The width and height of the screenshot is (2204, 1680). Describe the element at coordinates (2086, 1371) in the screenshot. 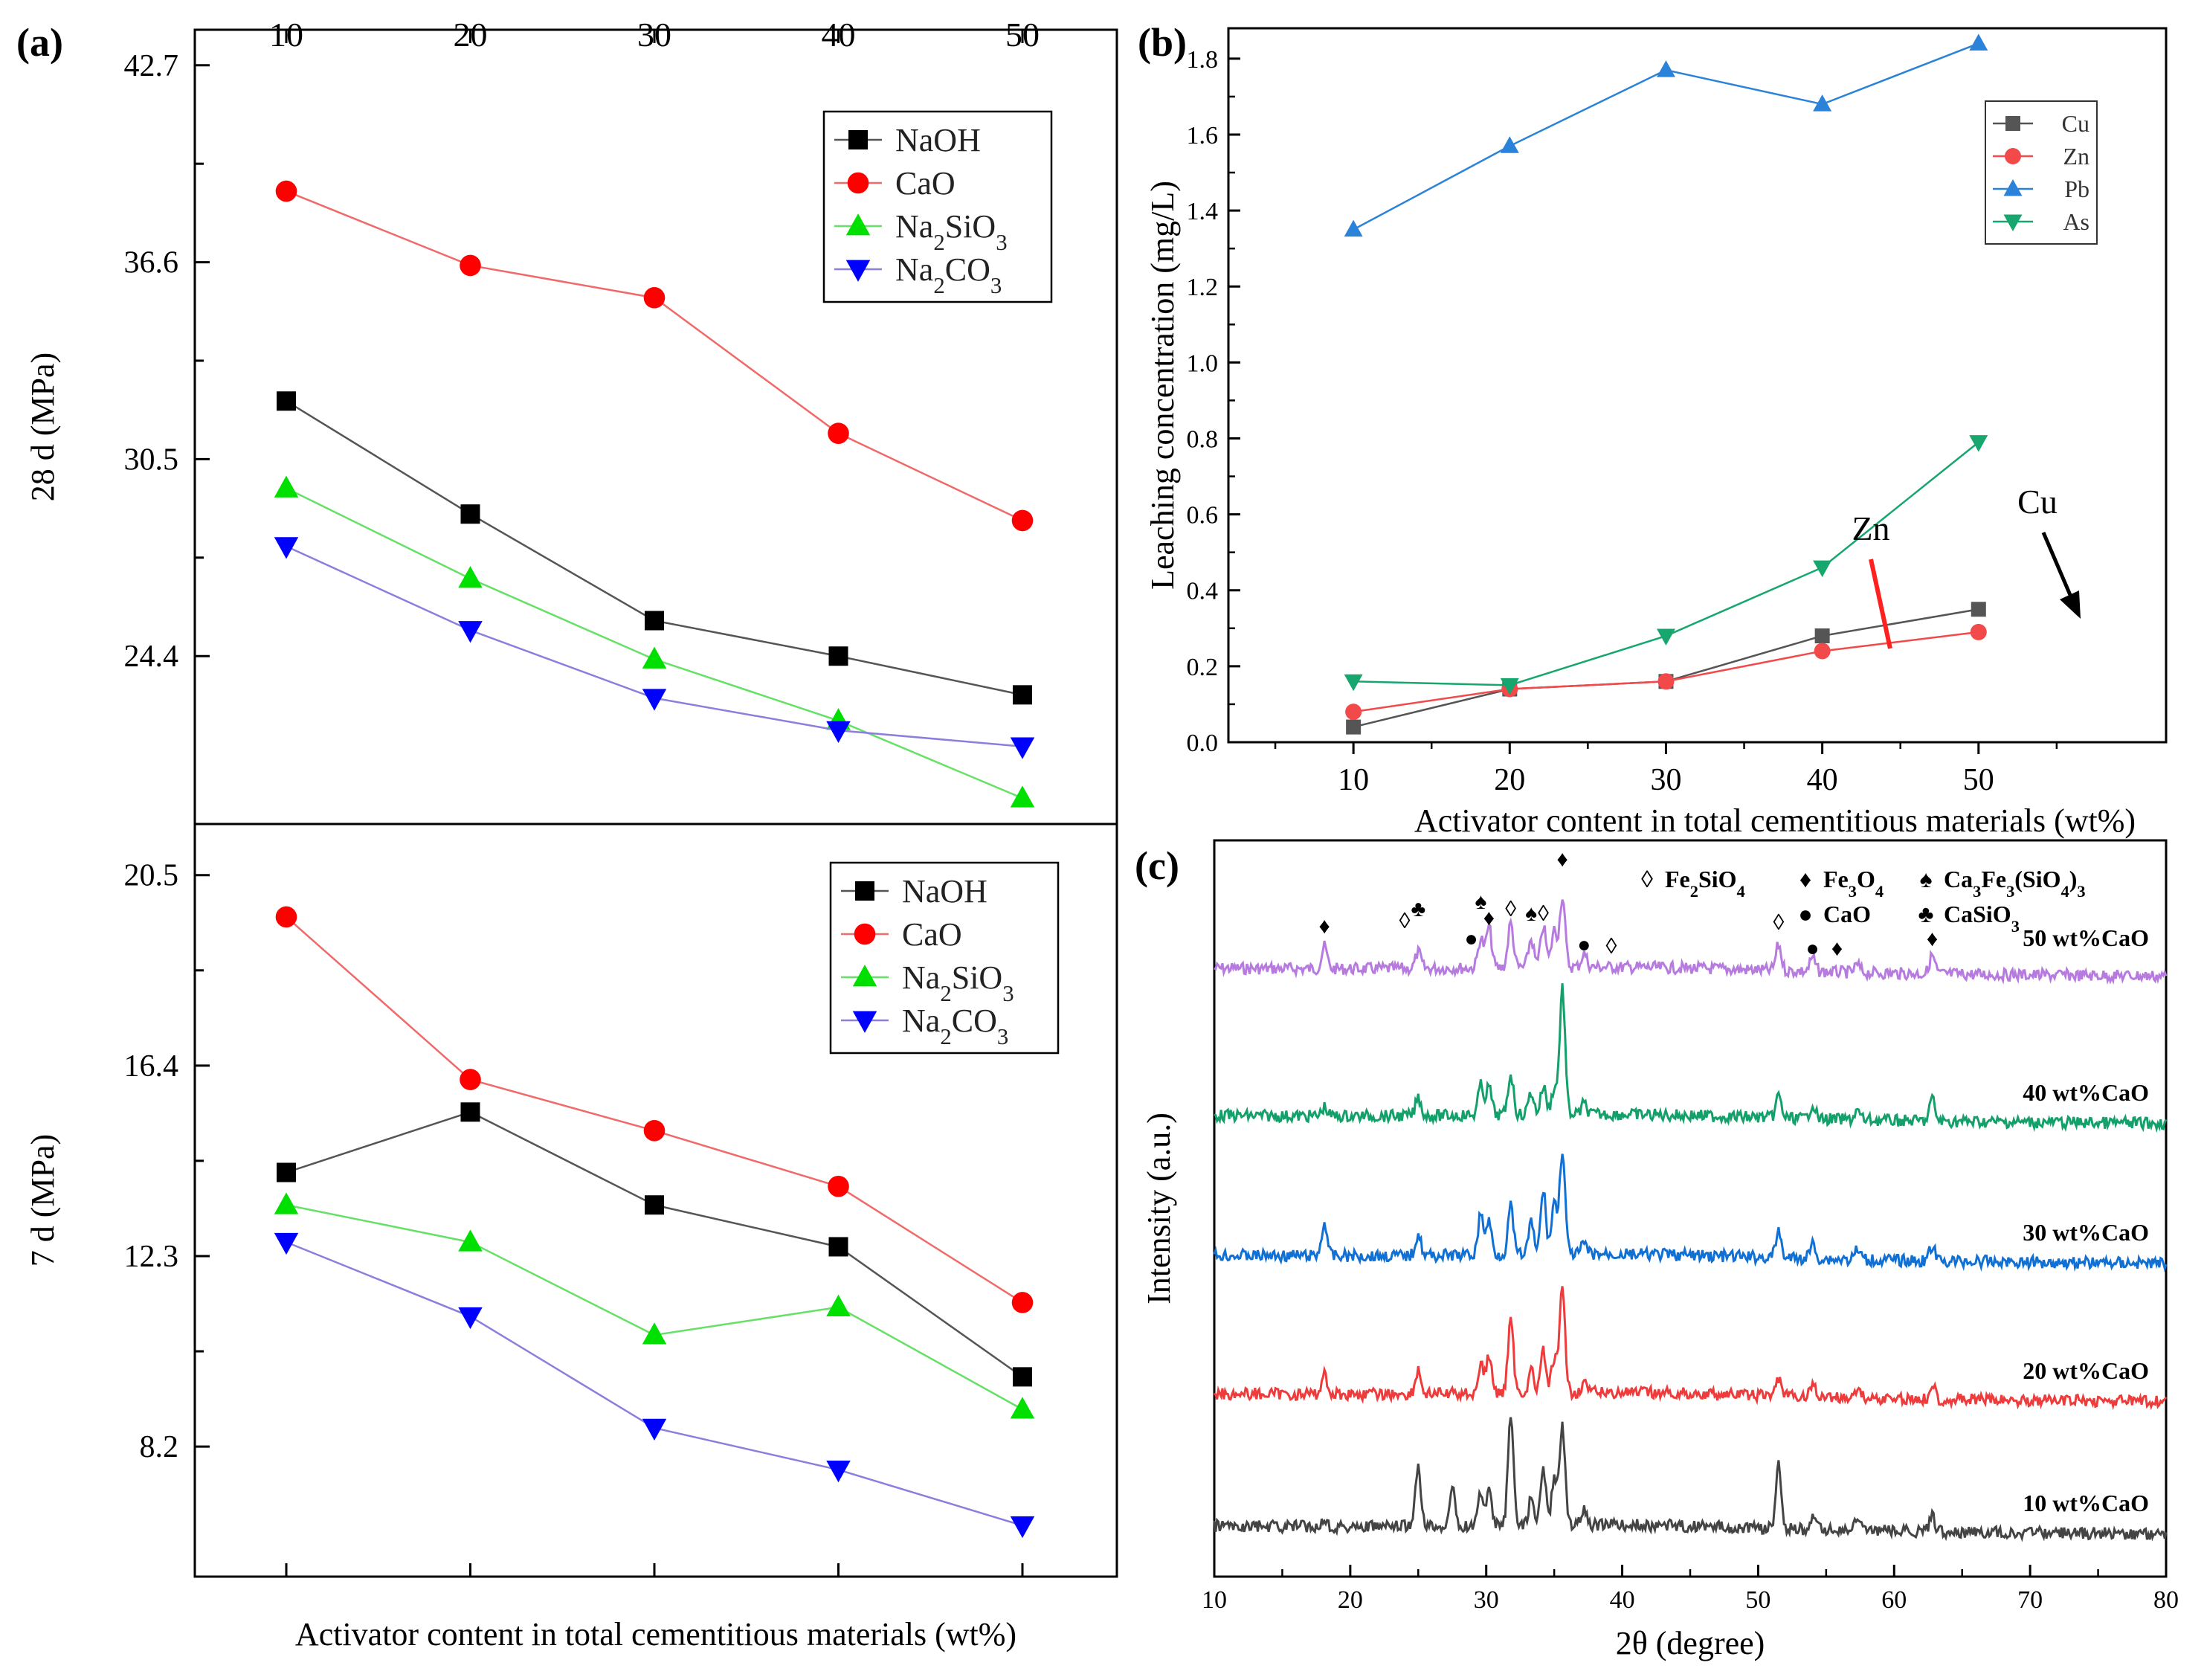

I see `c-series-label: 20 wt%CaO` at that location.